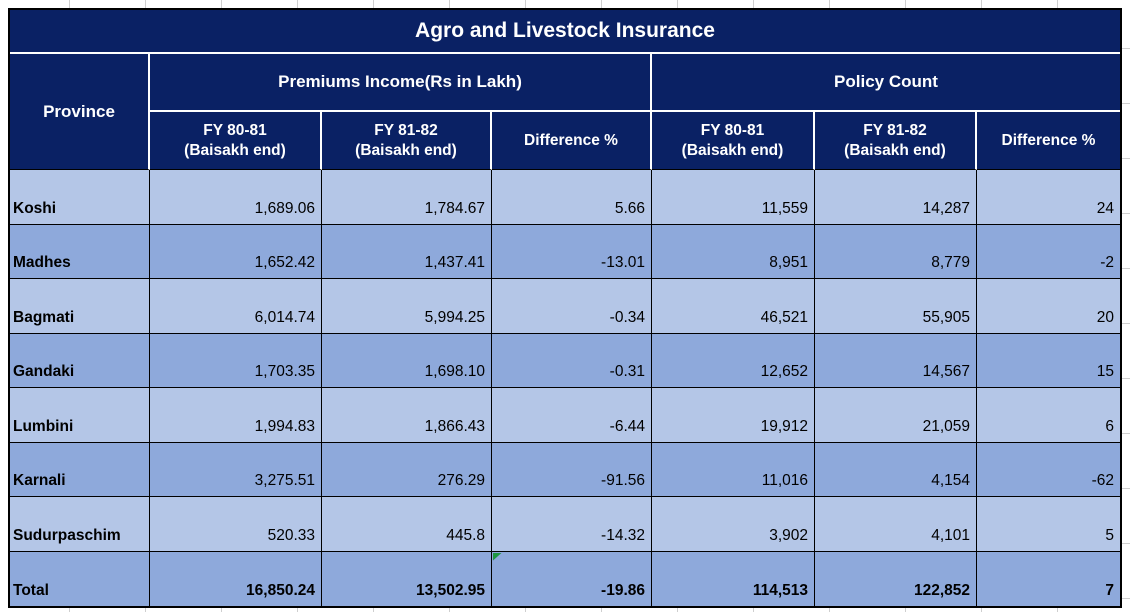  Describe the element at coordinates (733, 197) in the screenshot. I see `cell-policy-fy1: 11,559` at that location.